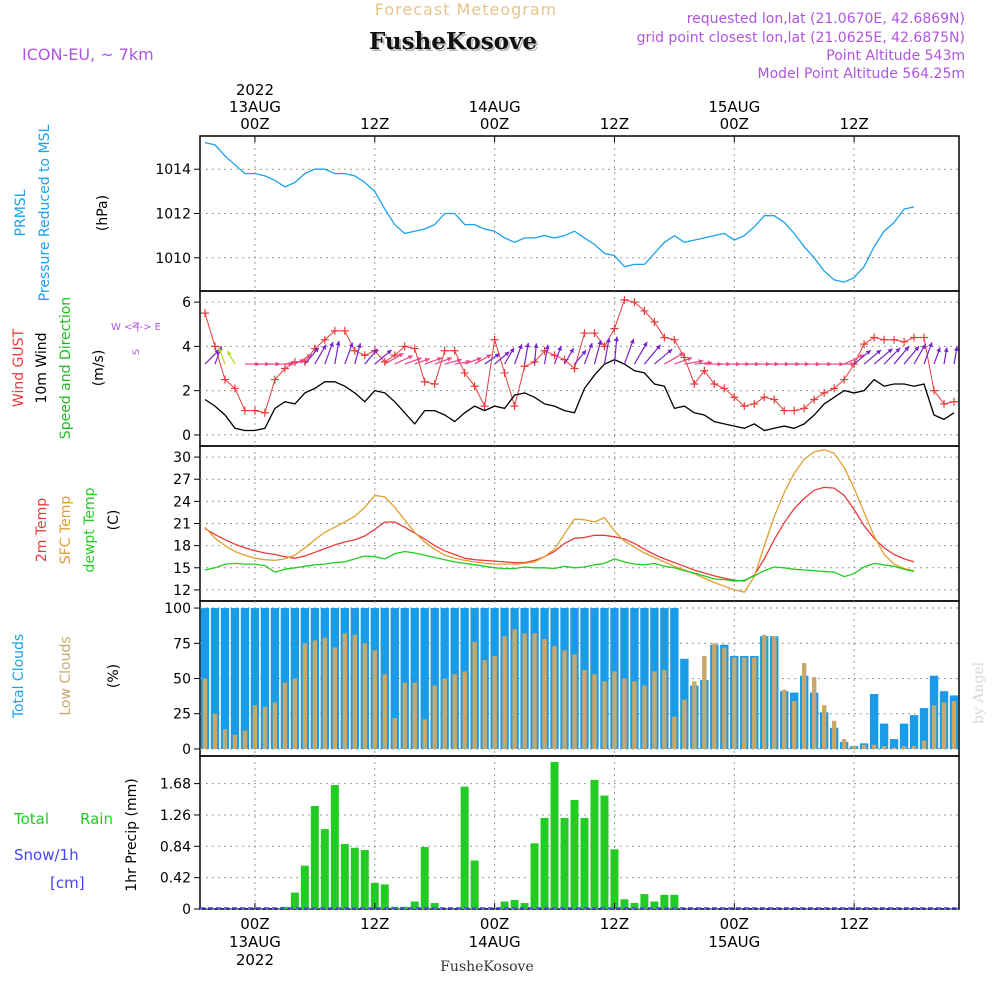 This screenshot has height=1000, width=1000. What do you see at coordinates (66, 530) in the screenshot?
I see `sfc-temp-label: SFC Temp` at bounding box center [66, 530].